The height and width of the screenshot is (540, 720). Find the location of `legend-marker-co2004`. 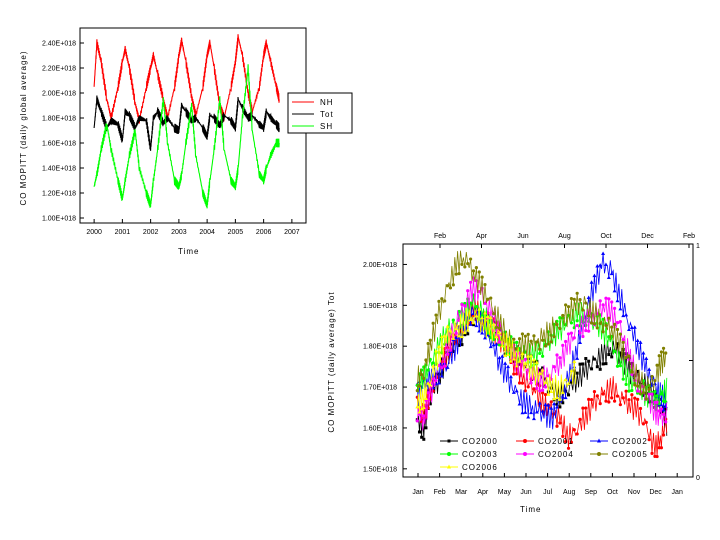

legend-marker-co2004 is located at coordinates (525, 454).